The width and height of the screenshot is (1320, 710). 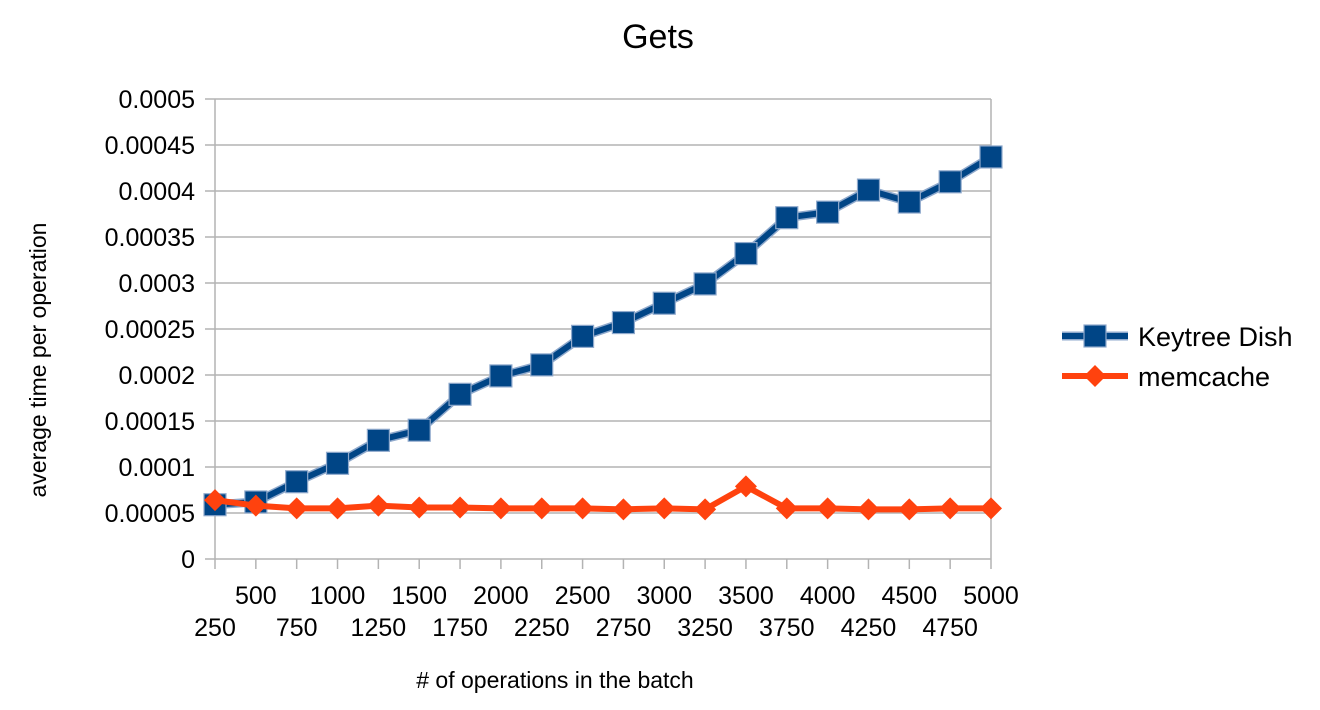 What do you see at coordinates (542, 628) in the screenshot?
I see `x-tick-label: 2250` at bounding box center [542, 628].